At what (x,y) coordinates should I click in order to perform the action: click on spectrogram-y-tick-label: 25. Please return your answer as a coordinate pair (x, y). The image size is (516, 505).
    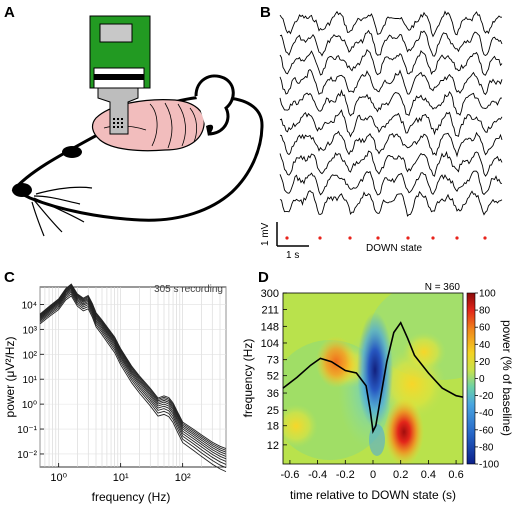
    Looking at the image, I should click on (273, 411).